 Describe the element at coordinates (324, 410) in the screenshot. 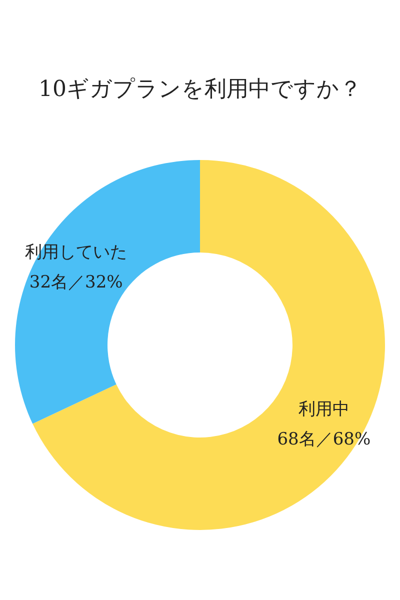

I see `slice-label: 利用中` at that location.